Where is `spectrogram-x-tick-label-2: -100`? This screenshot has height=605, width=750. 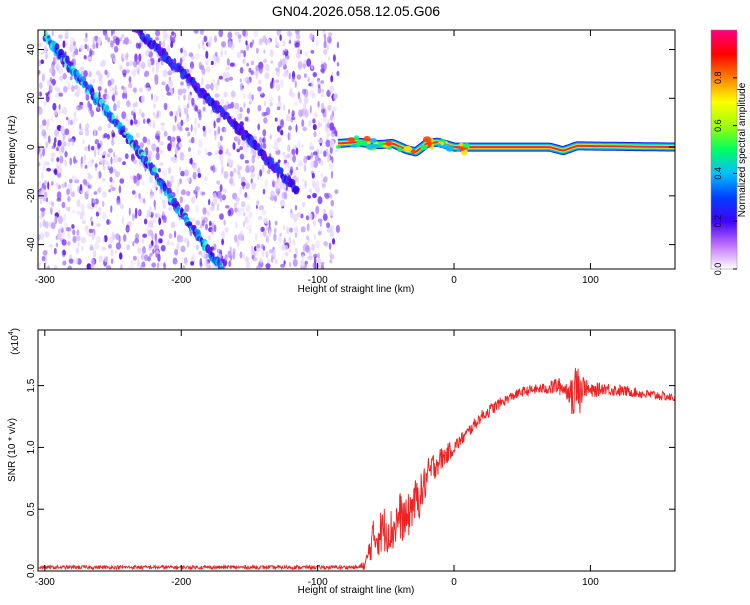
spectrogram-x-tick-label-2: -100 is located at coordinates (318, 280).